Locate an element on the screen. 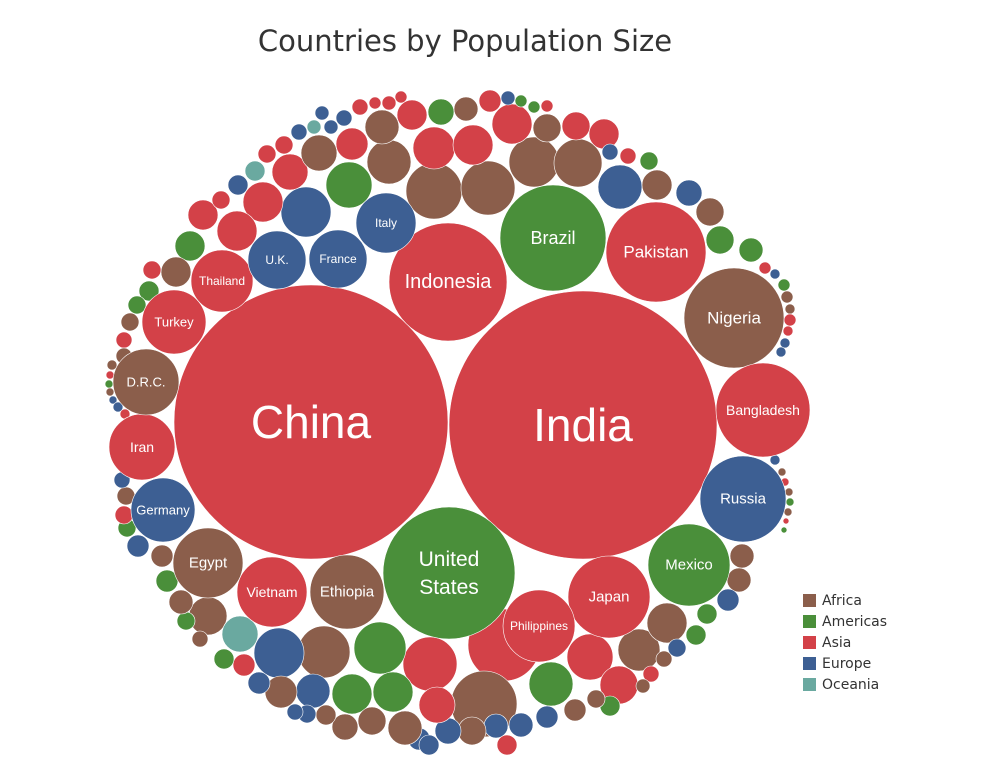  bubble-label-indonesia: Indonesia is located at coordinates (449, 282).